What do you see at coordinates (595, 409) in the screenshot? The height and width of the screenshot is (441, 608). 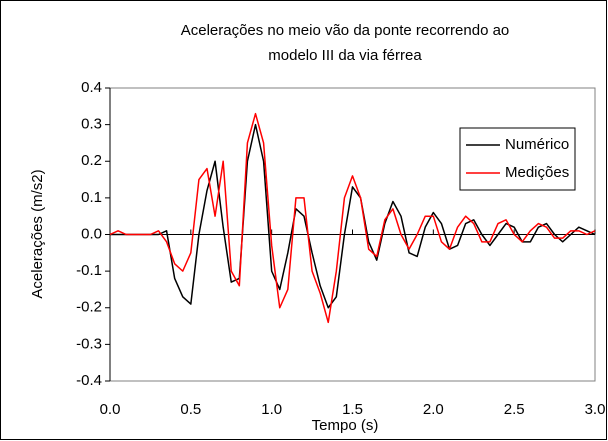 I see `x-tick-label: 3.0` at bounding box center [595, 409].